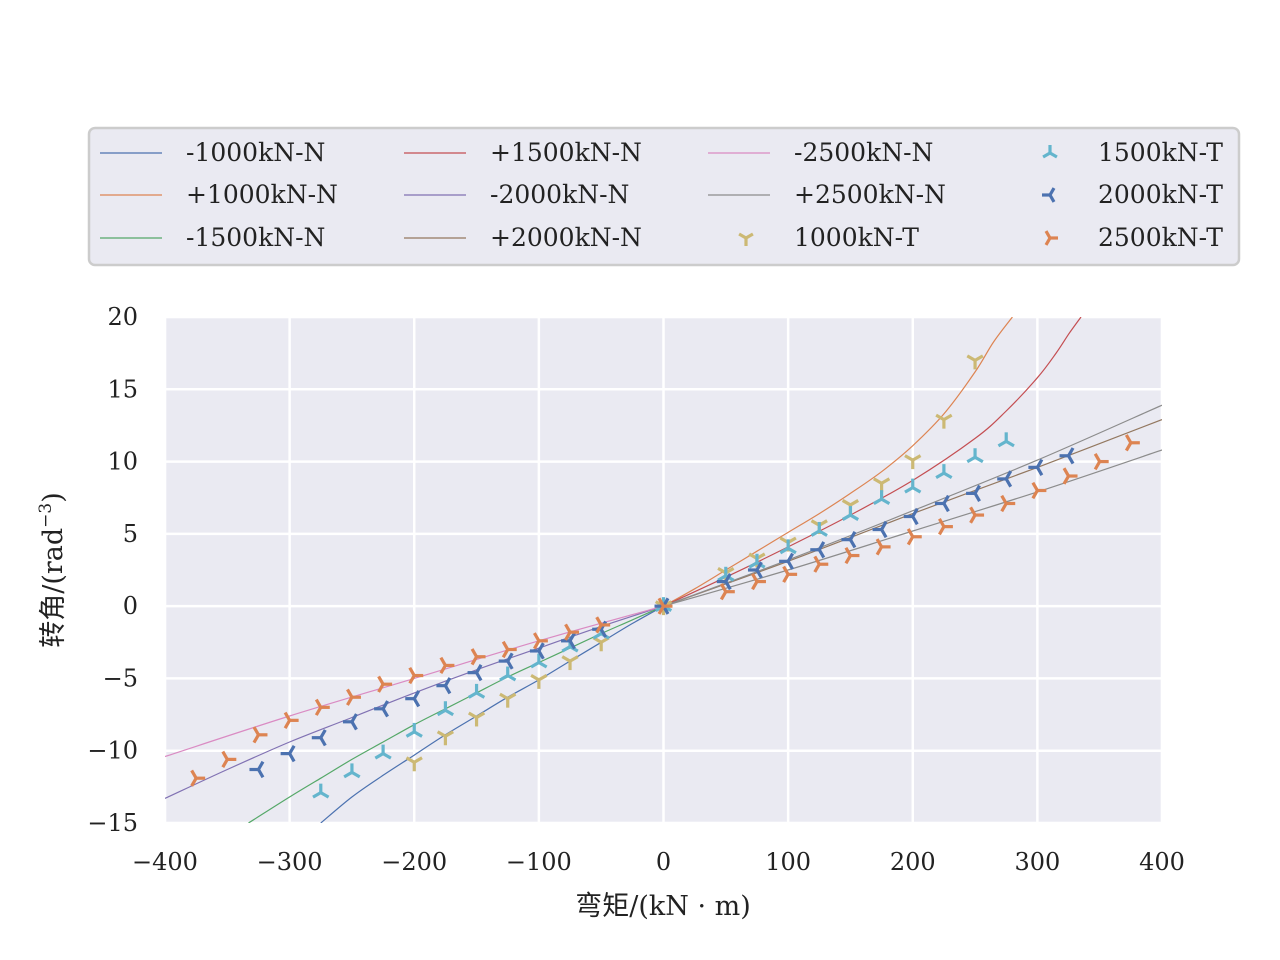 The width and height of the screenshot is (1280, 960). What do you see at coordinates (130, 606) in the screenshot?
I see `y-tick-label: 0` at bounding box center [130, 606].